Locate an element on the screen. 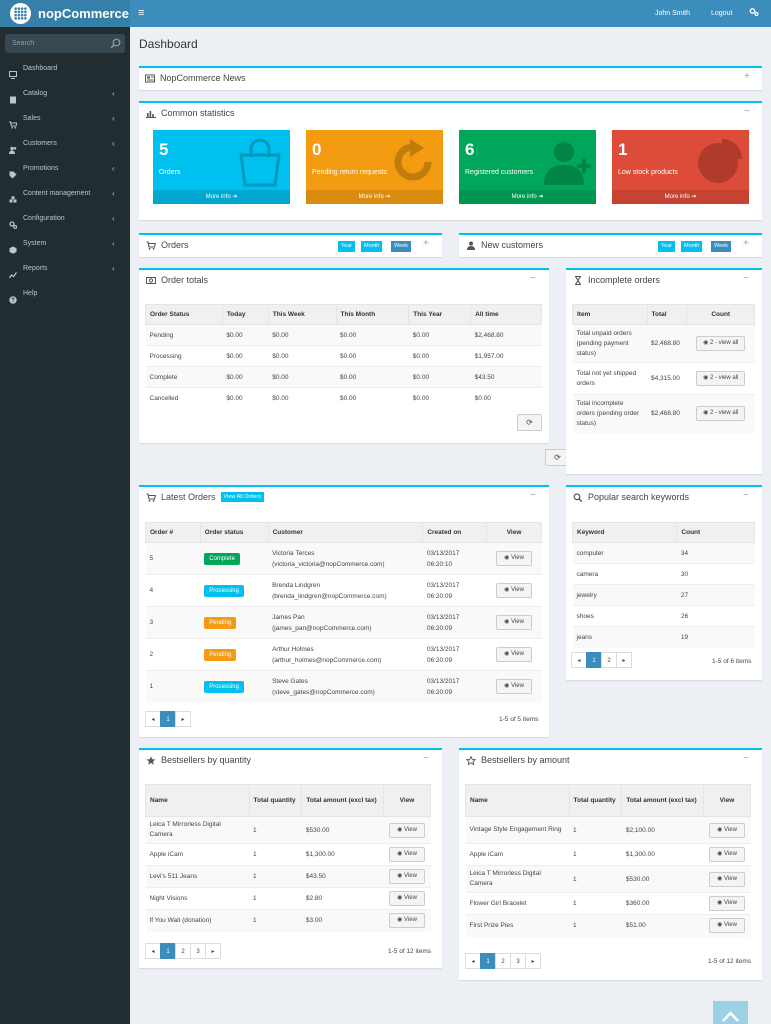 This screenshot has height=1024, width=771. created-on-cell: 03/13/2017 06:20:09 is located at coordinates (454, 654).